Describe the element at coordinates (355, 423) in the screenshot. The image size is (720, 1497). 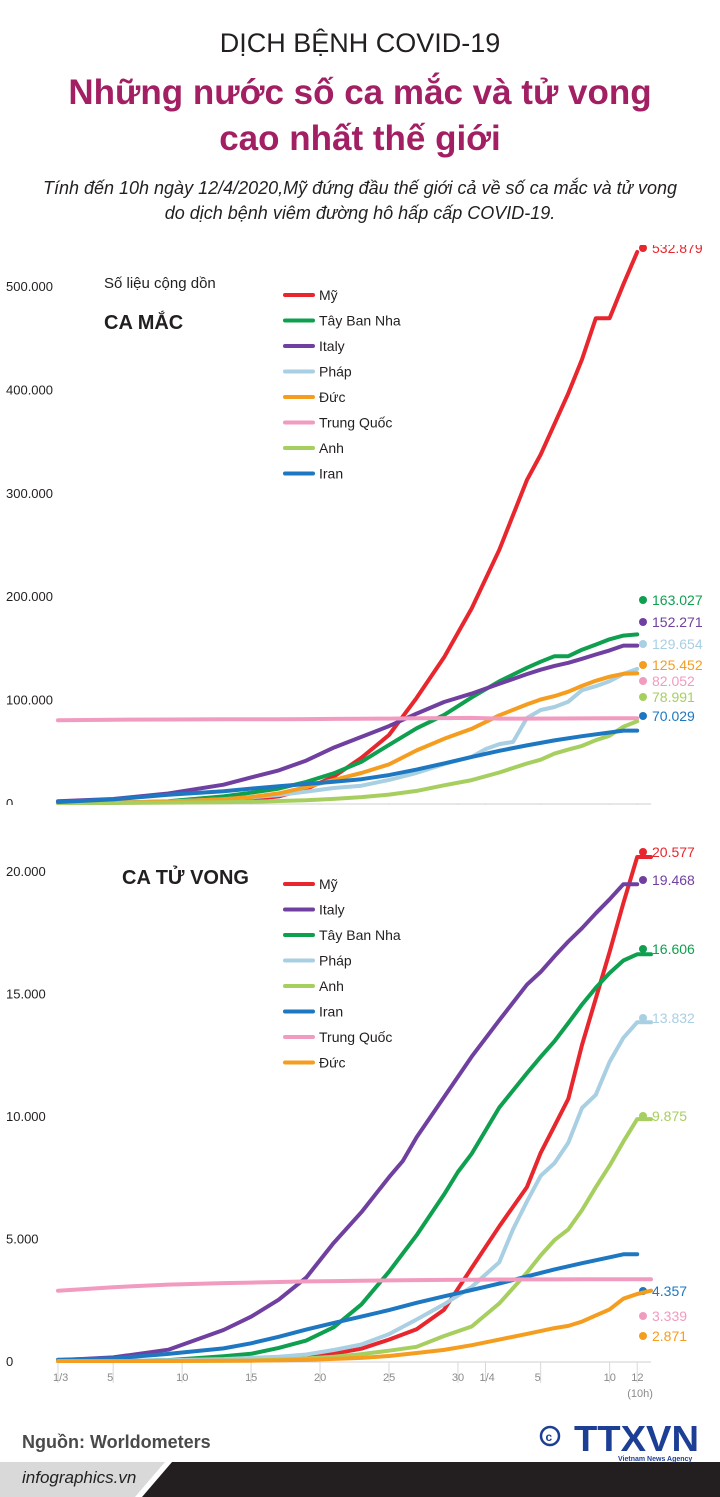
I see `cases-legend-label: Trung Quốc` at that location.